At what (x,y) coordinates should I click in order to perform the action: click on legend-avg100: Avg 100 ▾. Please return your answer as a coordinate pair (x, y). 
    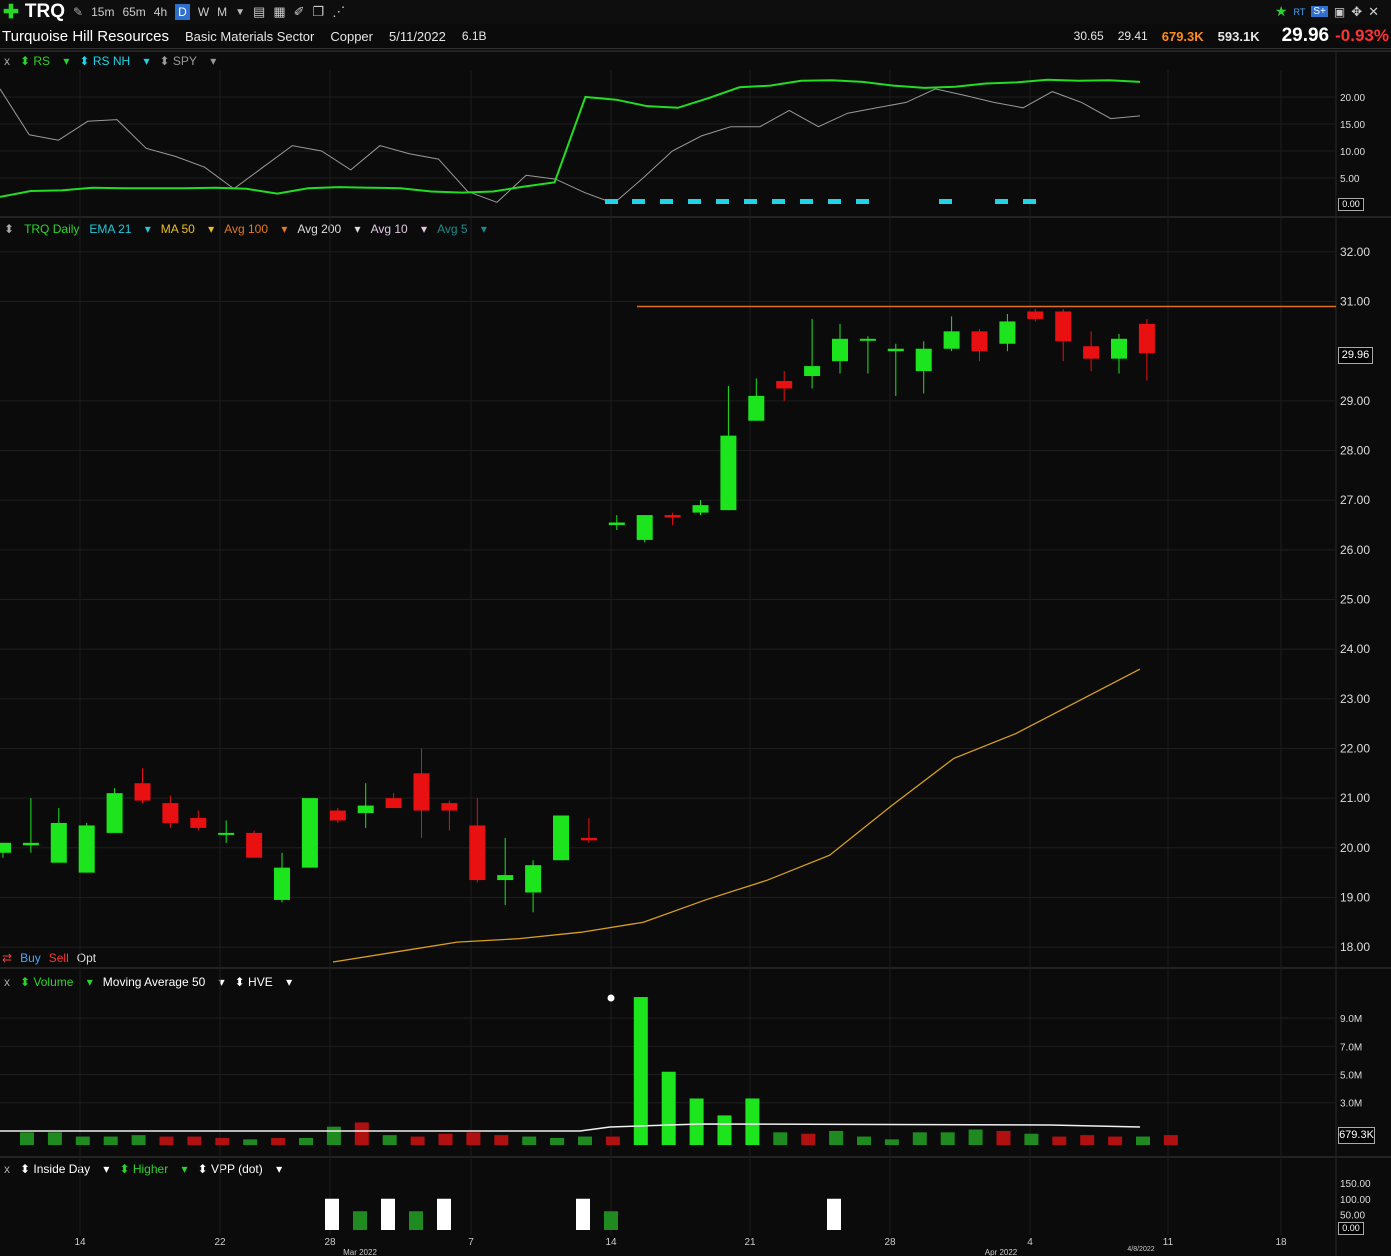
    Looking at the image, I should click on (256, 229).